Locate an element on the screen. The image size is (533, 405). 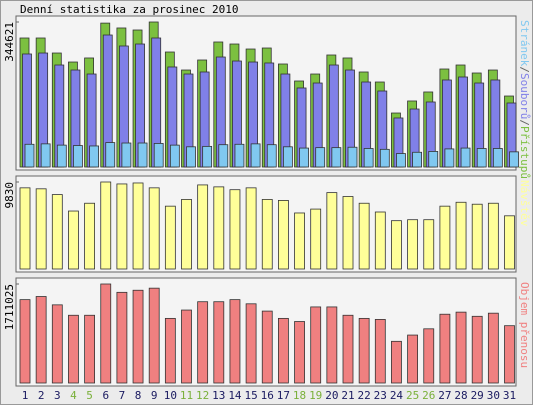
y-tick-label: 1711025 is located at coordinates (9, 307).